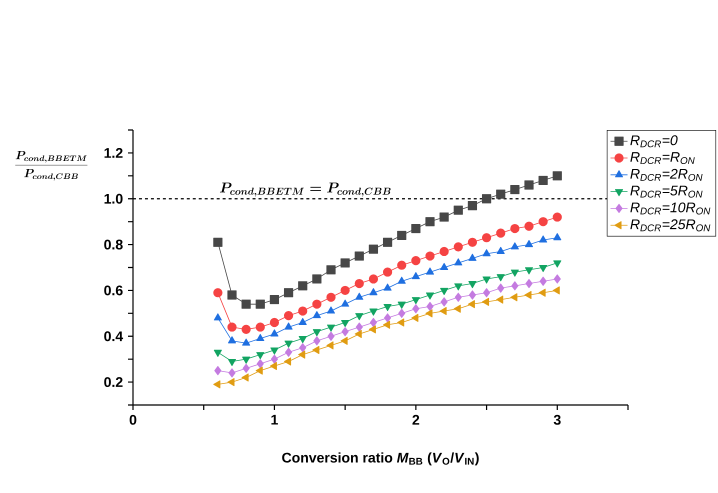 The height and width of the screenshot is (493, 718). I want to click on x-tick-label: 1, so click(274, 419).